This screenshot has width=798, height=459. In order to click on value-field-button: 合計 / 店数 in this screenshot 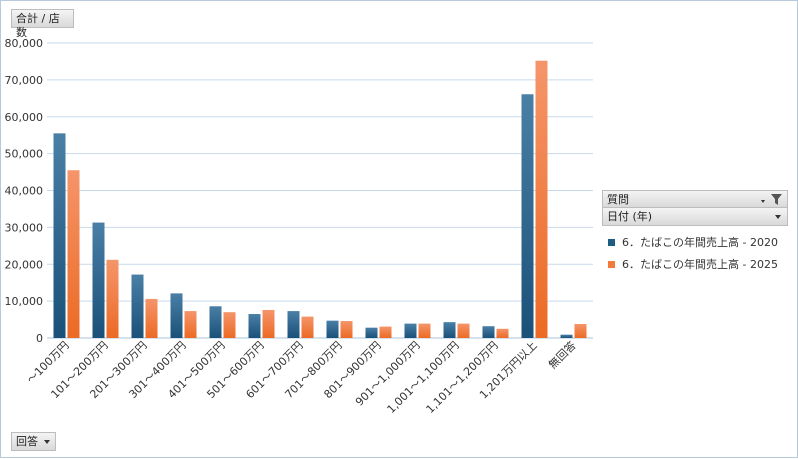, I will do `click(42, 24)`.